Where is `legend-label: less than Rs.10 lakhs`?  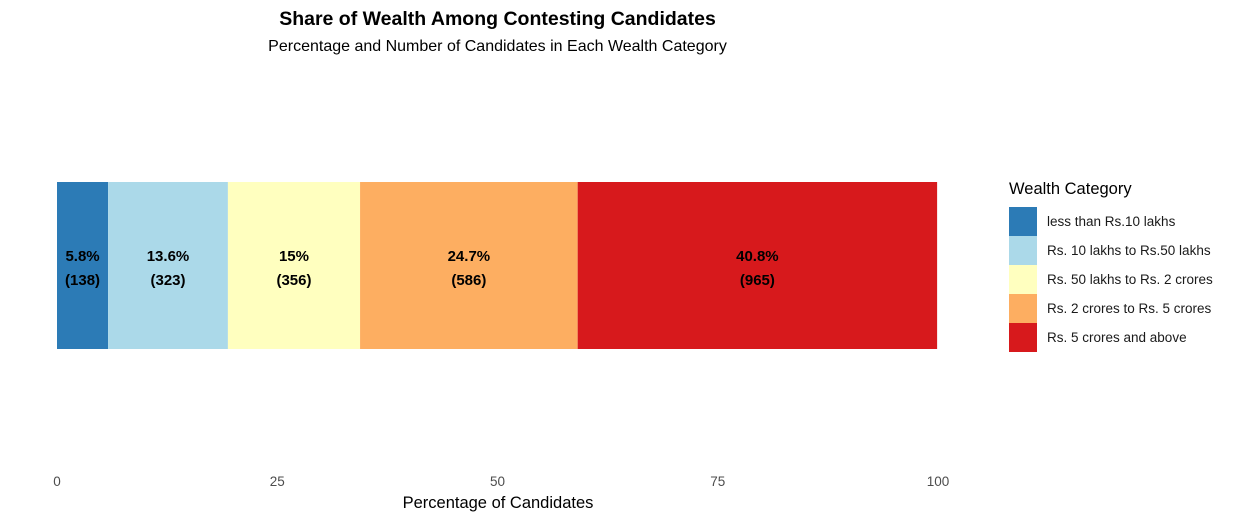 legend-label: less than Rs.10 lakhs is located at coordinates (1111, 221).